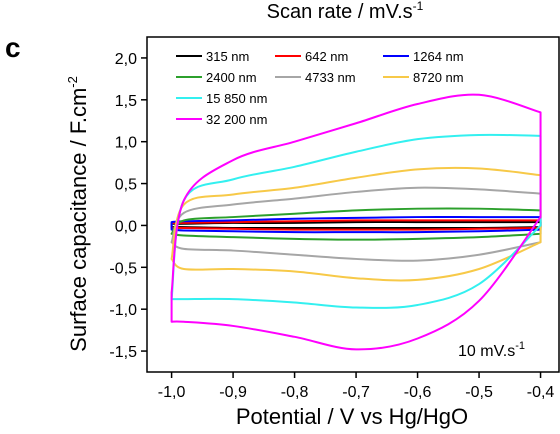 Image resolution: width=560 pixels, height=434 pixels. What do you see at coordinates (491, 350) in the screenshot?
I see `scan-rate-annotation: 10 mV.s-1` at bounding box center [491, 350].